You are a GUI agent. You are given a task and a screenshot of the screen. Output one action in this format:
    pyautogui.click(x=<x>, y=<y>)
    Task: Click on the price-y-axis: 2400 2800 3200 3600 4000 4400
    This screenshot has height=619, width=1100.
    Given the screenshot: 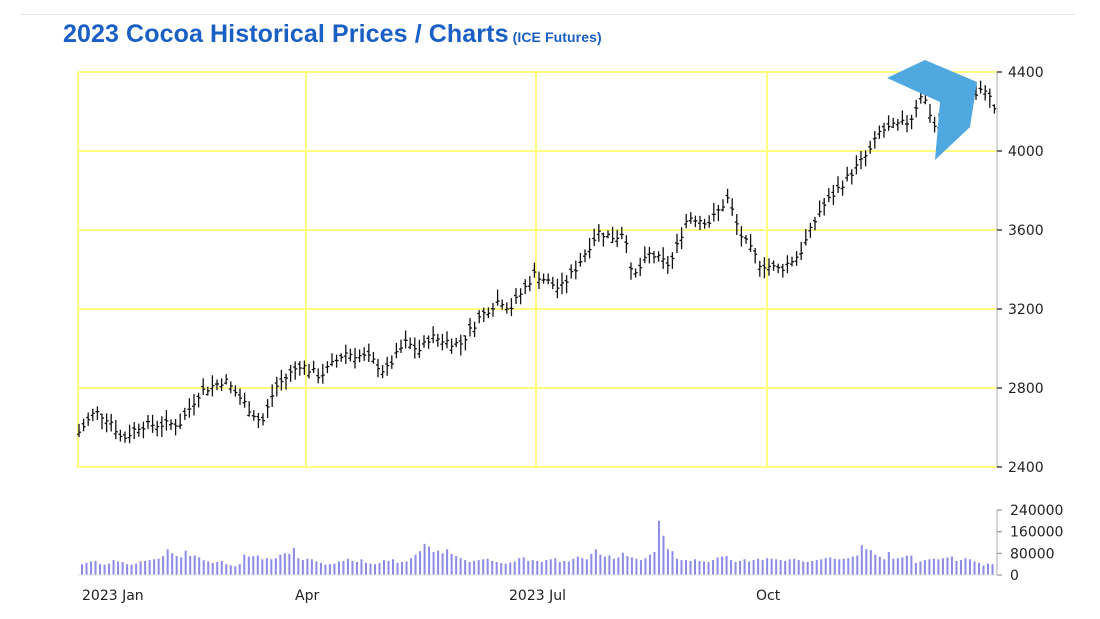 What is the action you would take?
    pyautogui.click(x=1020, y=270)
    